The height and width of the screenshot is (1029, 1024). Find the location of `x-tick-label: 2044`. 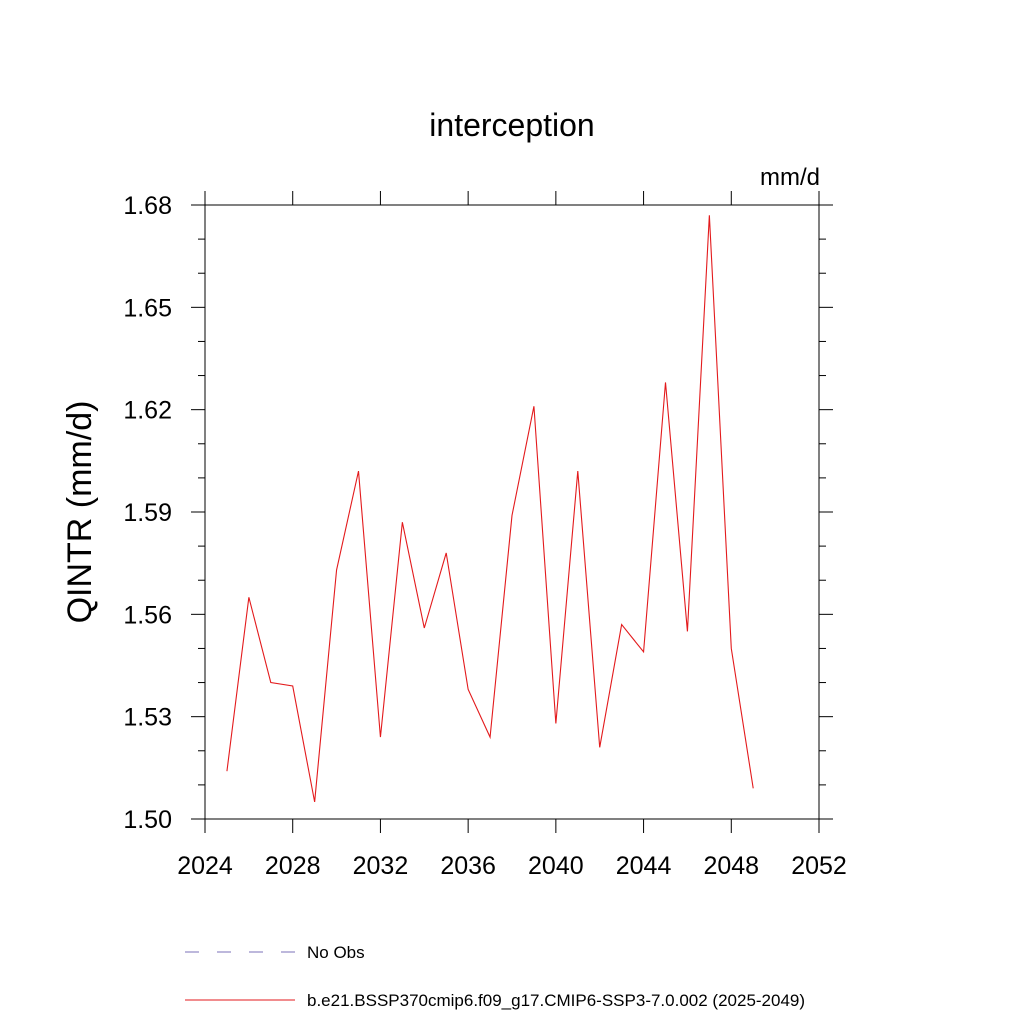

x-tick-label: 2044 is located at coordinates (644, 866).